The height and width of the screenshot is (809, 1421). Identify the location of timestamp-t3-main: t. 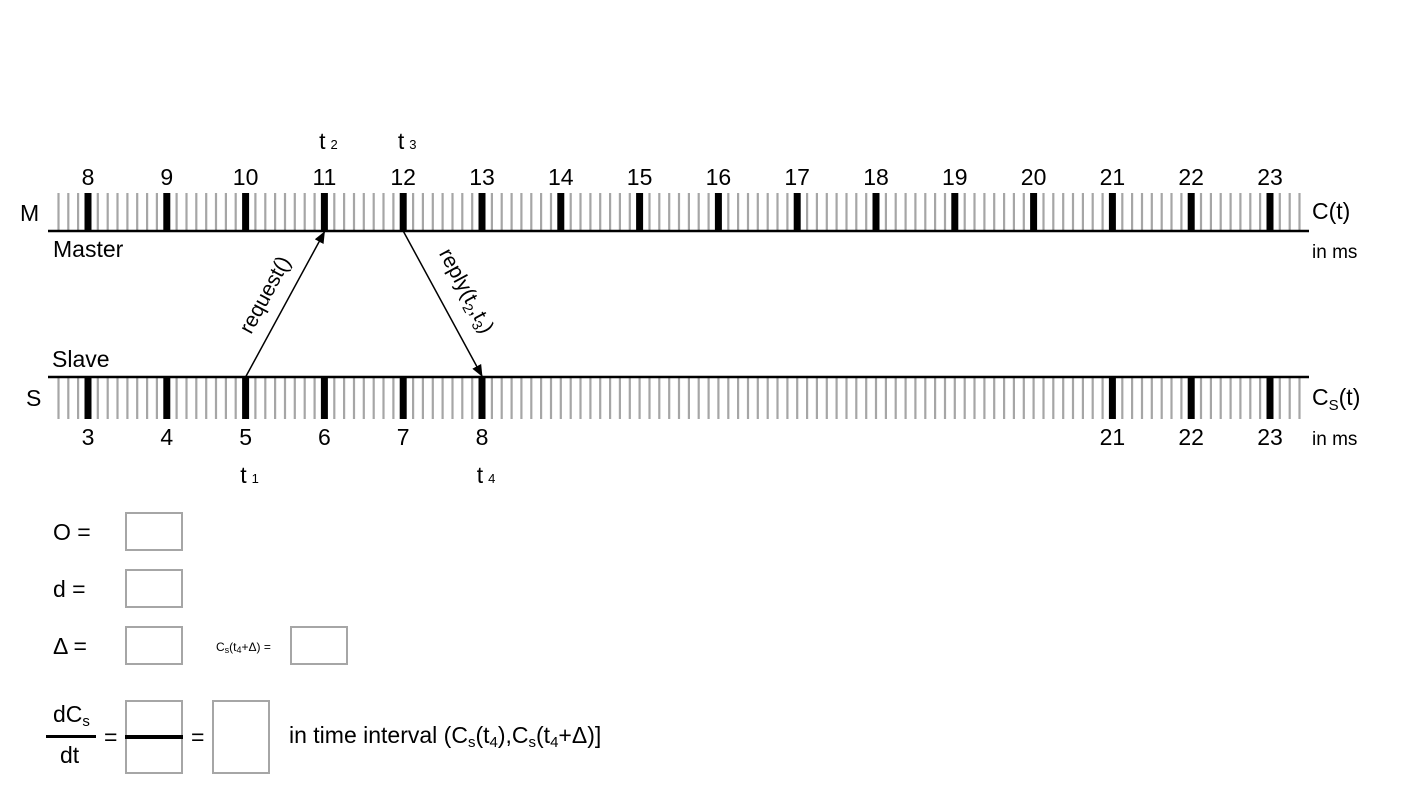
(401, 141).